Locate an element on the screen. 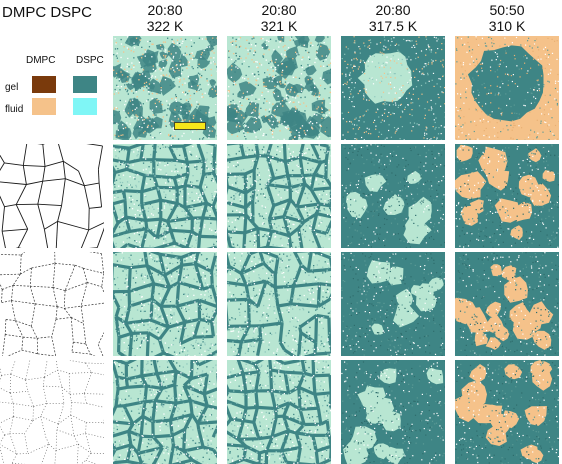 The height and width of the screenshot is (464, 562). column-header-4: 50:50 310 K is located at coordinates (507, 18).